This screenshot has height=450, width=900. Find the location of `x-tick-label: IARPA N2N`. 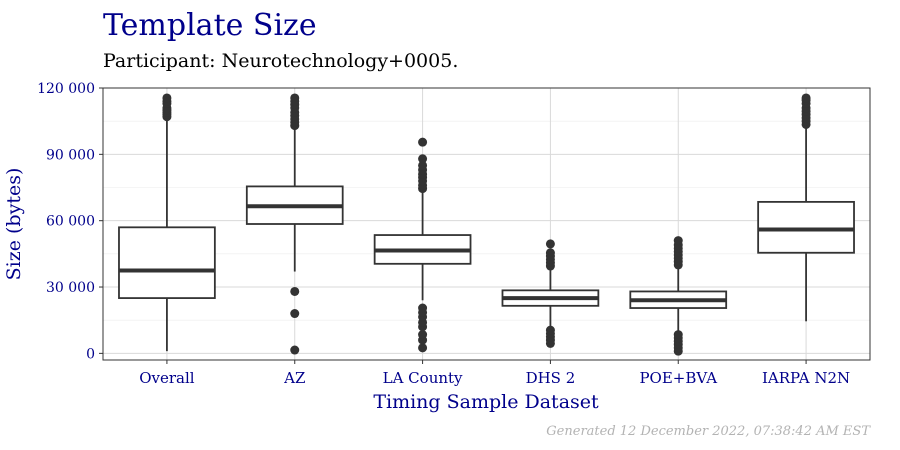

x-tick-label: IARPA N2N is located at coordinates (806, 378).